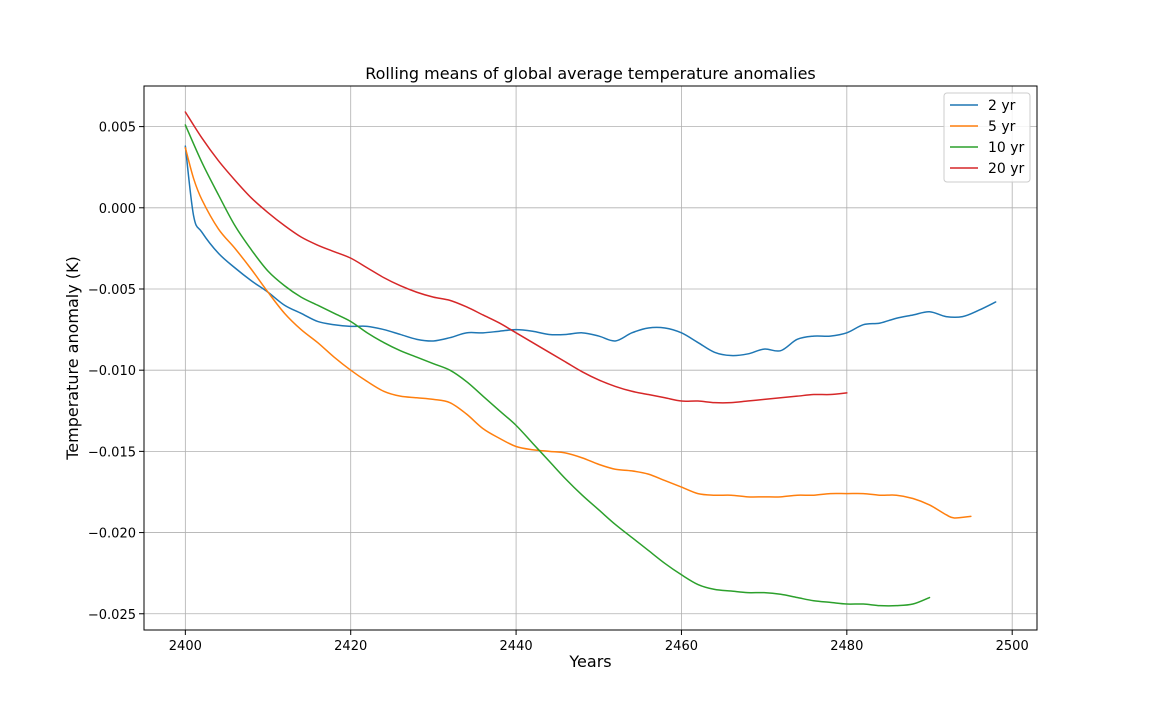 The height and width of the screenshot is (720, 1152). I want to click on legend-label-2-yr: 2 yr, so click(1002, 106).